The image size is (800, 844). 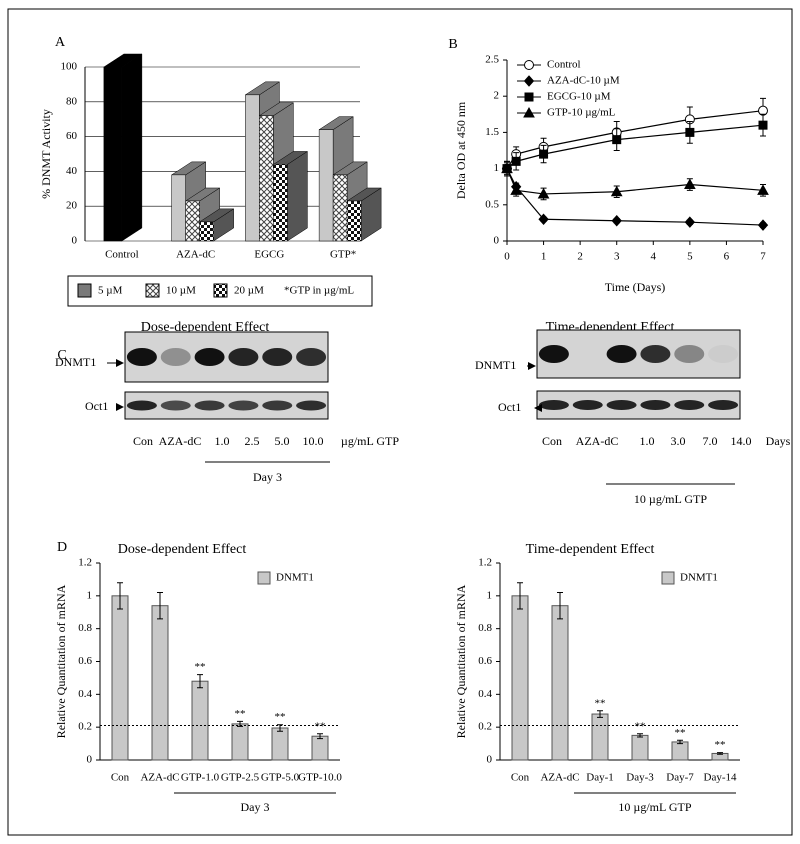 I want to click on x-tick-label: 7, so click(x=763, y=257).